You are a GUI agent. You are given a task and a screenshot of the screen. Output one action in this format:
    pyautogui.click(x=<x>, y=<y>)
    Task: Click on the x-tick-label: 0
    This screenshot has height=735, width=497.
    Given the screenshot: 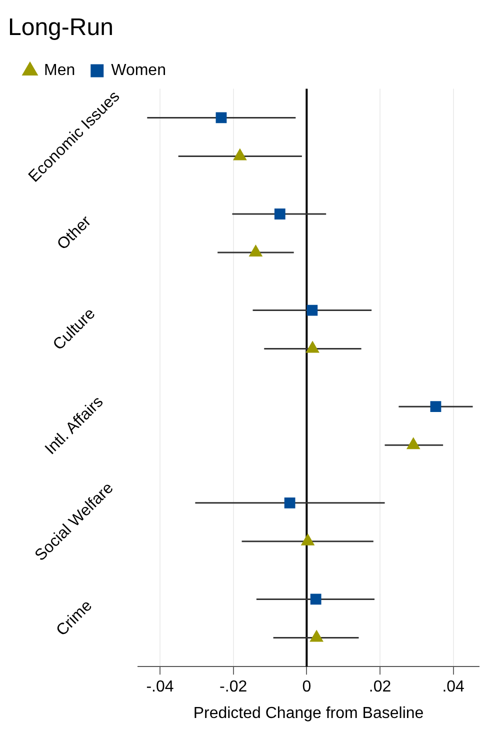 What is the action you would take?
    pyautogui.click(x=307, y=687)
    